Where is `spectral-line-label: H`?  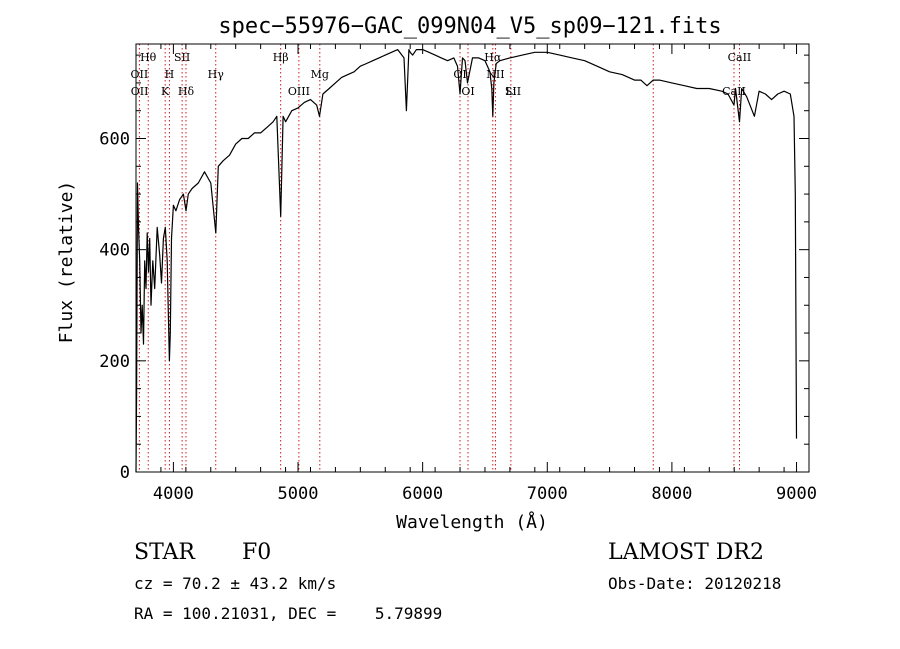 spectral-line-label: H is located at coordinates (170, 74).